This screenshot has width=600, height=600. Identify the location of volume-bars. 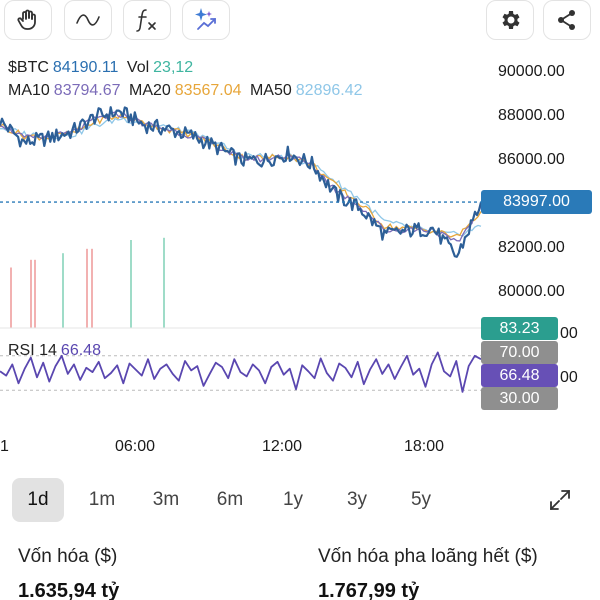
(87, 282).